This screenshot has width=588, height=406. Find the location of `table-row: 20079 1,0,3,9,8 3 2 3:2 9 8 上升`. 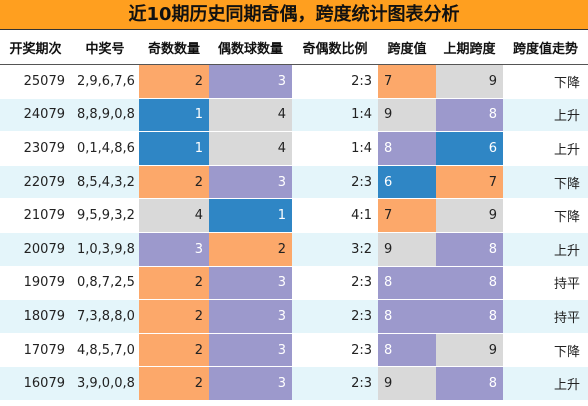

table-row: 20079 1,0,3,9,8 3 2 3:2 9 8 上升 is located at coordinates (294, 249).